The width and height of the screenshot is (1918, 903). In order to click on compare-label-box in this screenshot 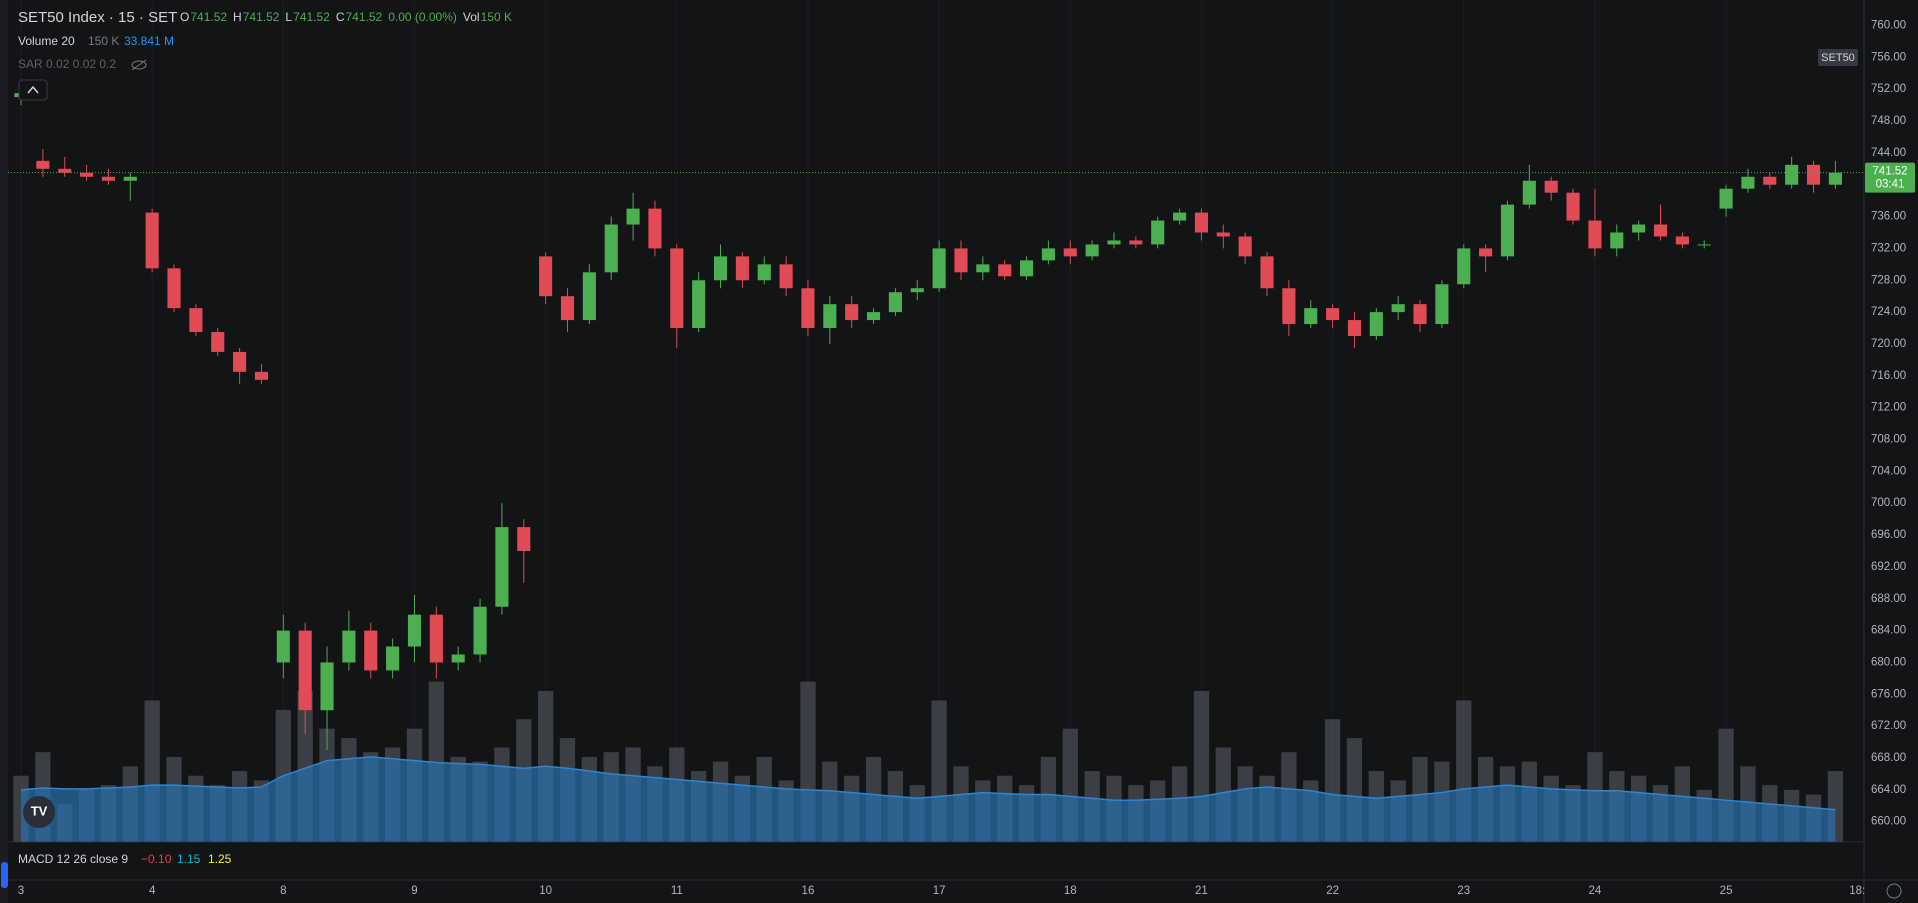, I will do `click(1838, 57)`.